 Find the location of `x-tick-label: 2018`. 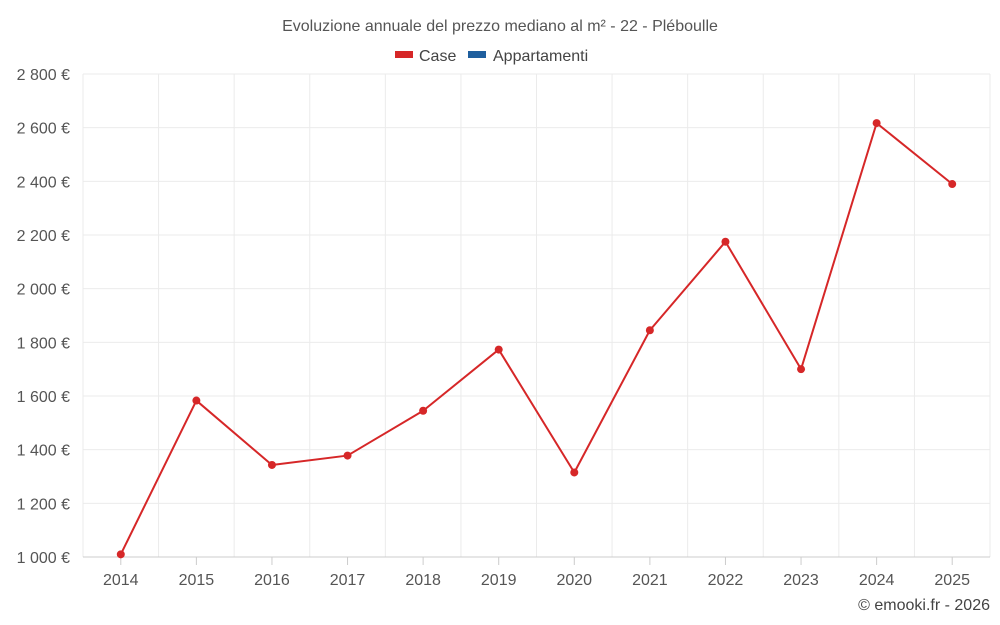

x-tick-label: 2018 is located at coordinates (423, 580).